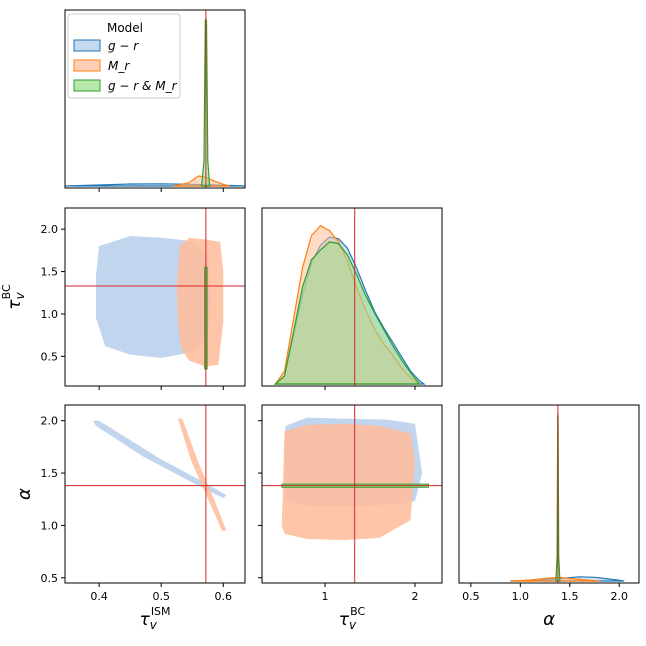 This screenshot has height=646, width=646. What do you see at coordinates (619, 596) in the screenshot?
I see `x-tick-label: 2.0` at bounding box center [619, 596].